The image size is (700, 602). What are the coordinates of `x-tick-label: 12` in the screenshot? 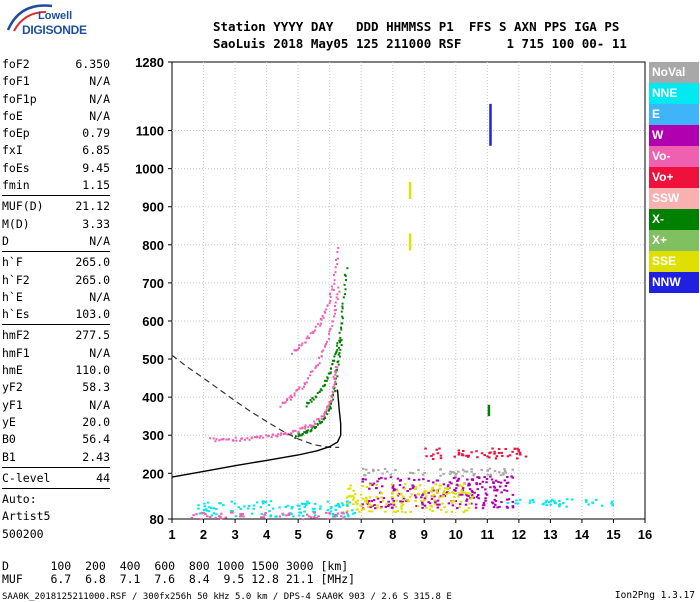 It's located at (519, 534).